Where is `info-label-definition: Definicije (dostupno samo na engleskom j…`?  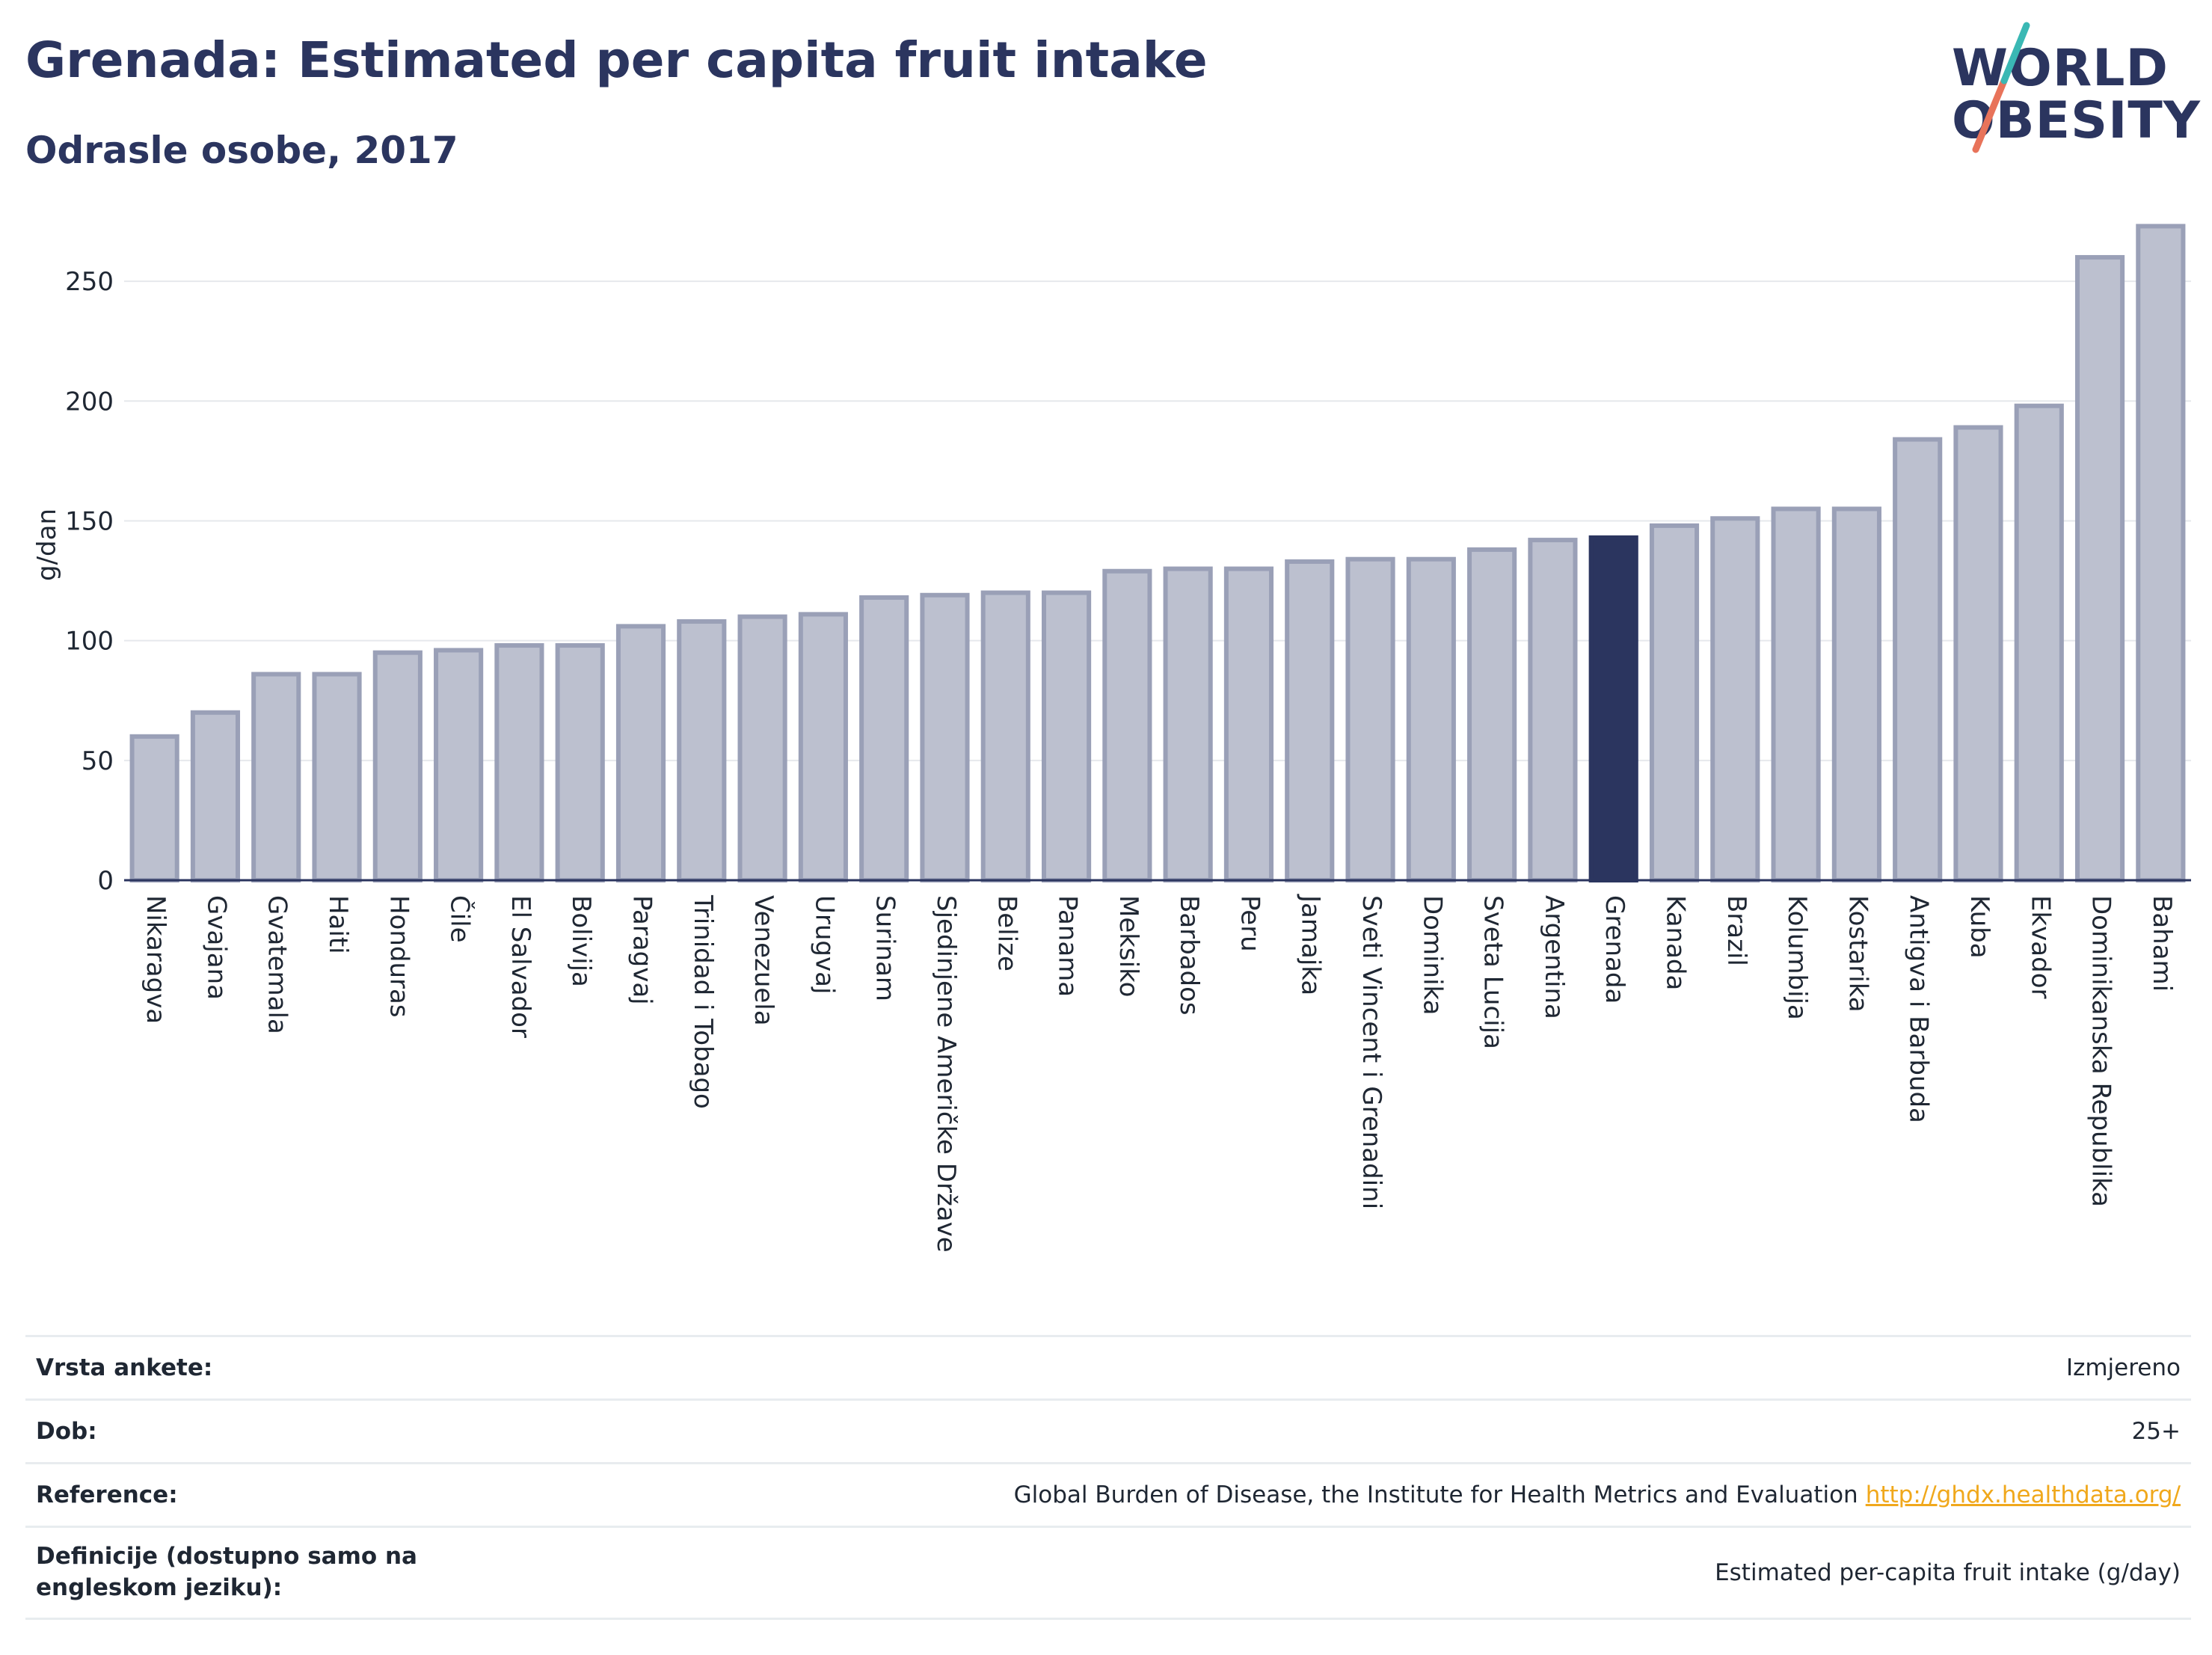
info-label-definition: Definicije (dostupno samo na engleskom j… is located at coordinates (226, 1572).